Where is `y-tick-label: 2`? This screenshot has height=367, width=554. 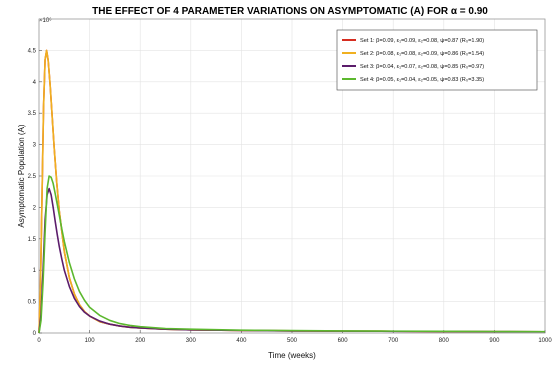 y-tick-label: 2 is located at coordinates (35, 208).